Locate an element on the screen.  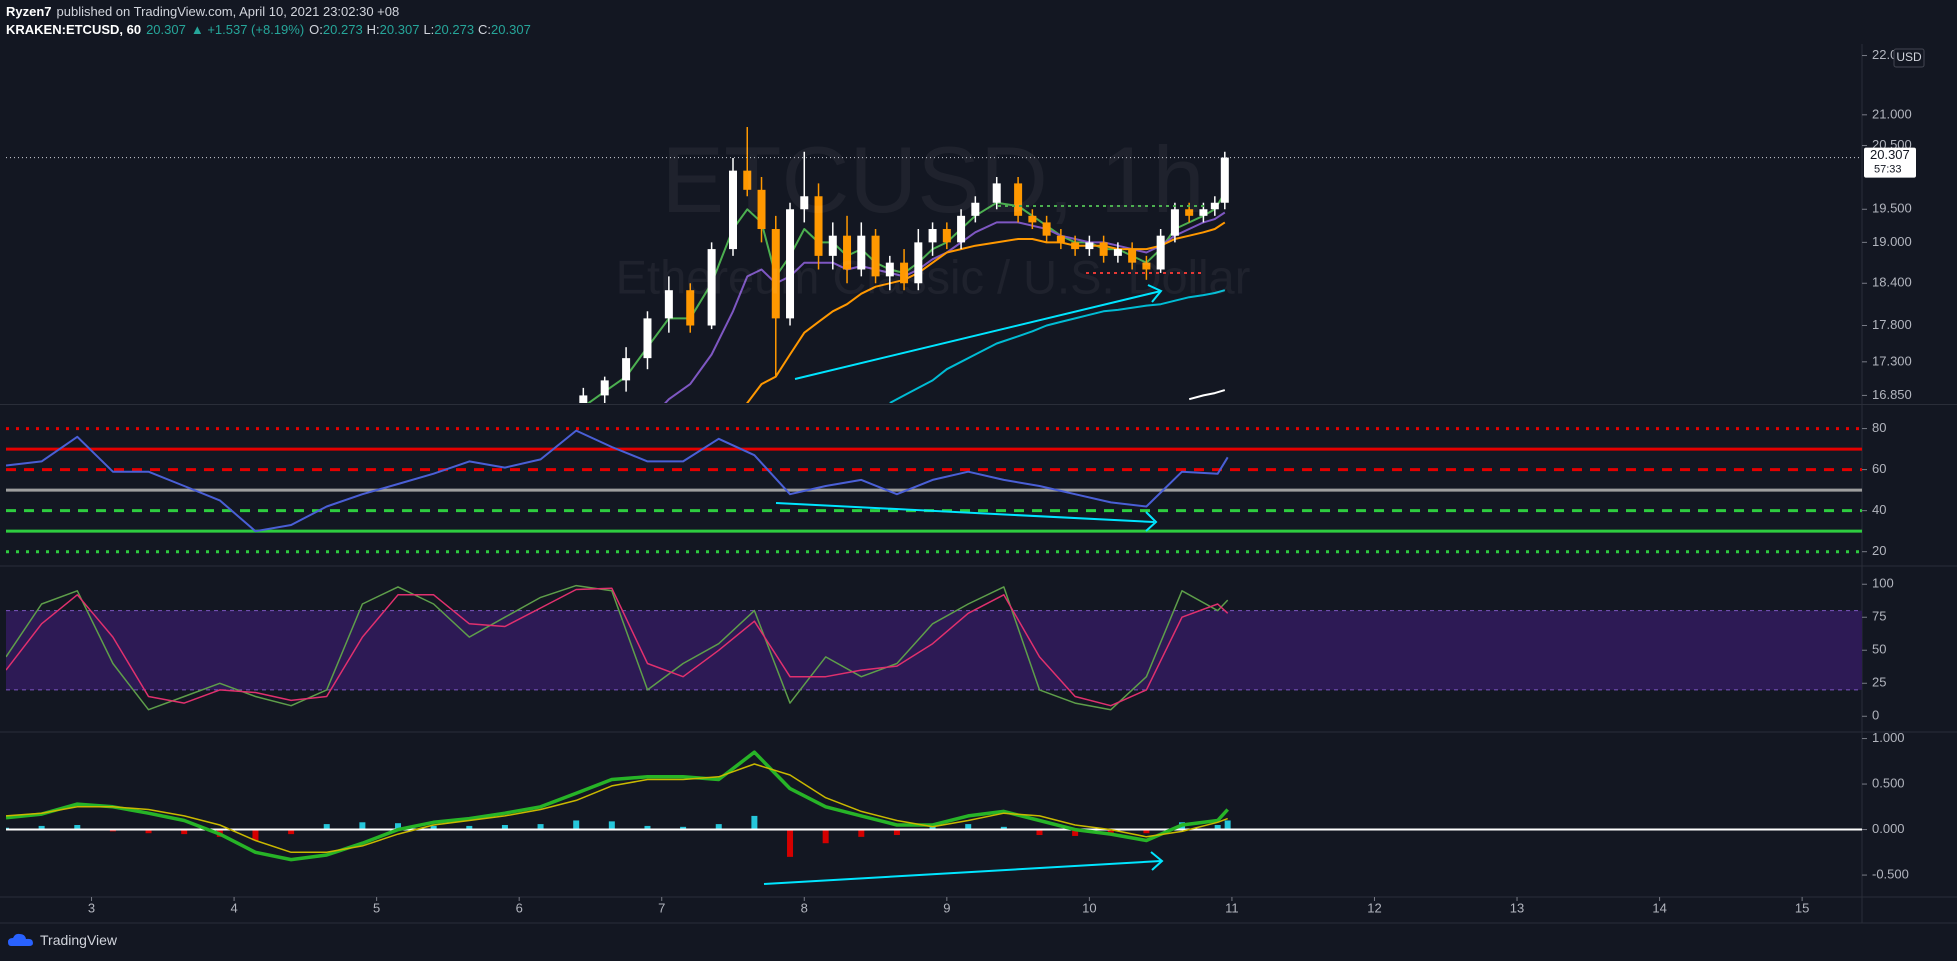
y-tick-label: 100 is located at coordinates (1883, 583).